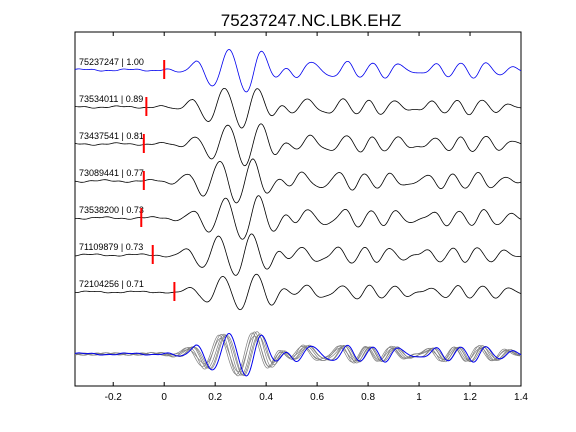 This screenshot has width=576, height=432. I want to click on trace-label: 73534011 | 0.89, so click(111, 99).